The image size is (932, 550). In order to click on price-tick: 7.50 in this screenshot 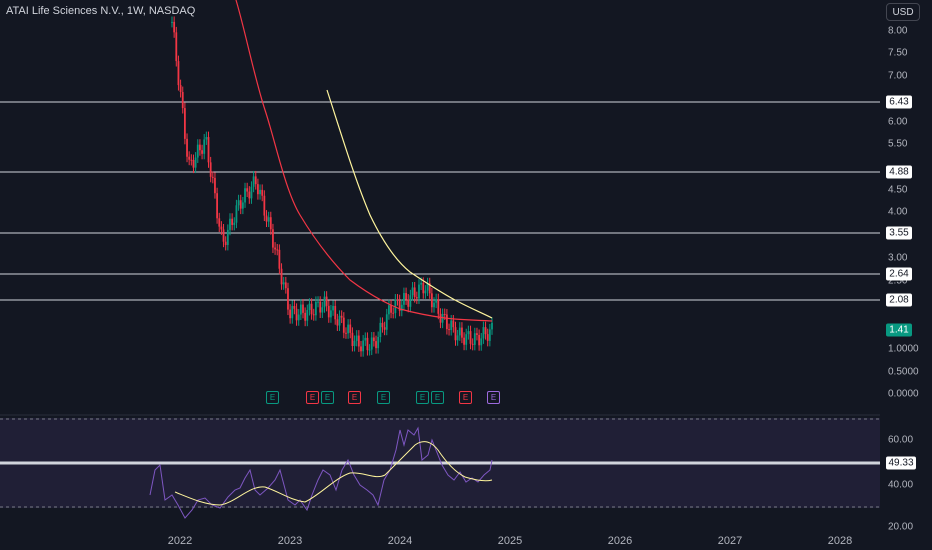, I will do `click(898, 53)`.